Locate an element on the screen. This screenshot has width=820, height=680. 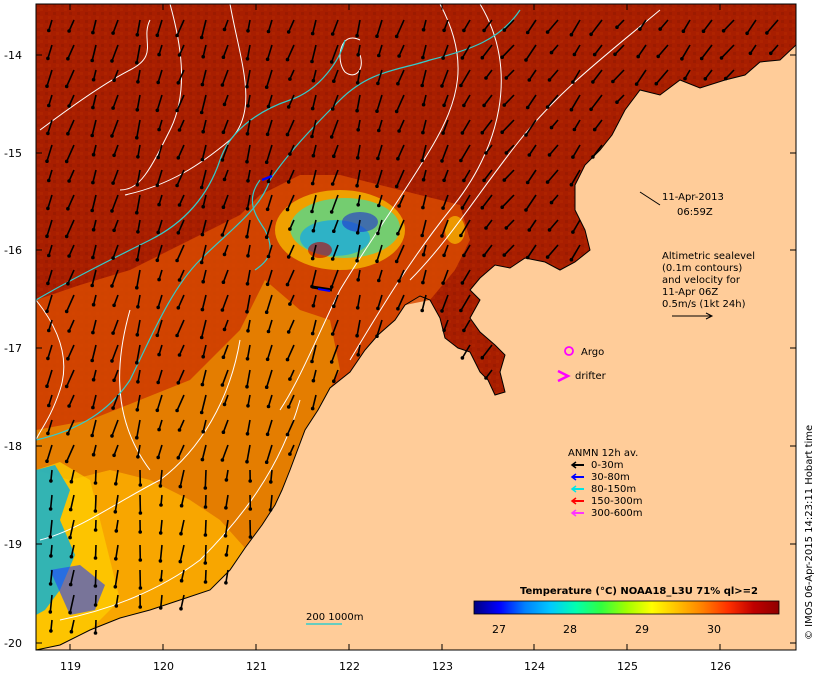
anmn-legend-label: 0-30m is located at coordinates (607, 465).